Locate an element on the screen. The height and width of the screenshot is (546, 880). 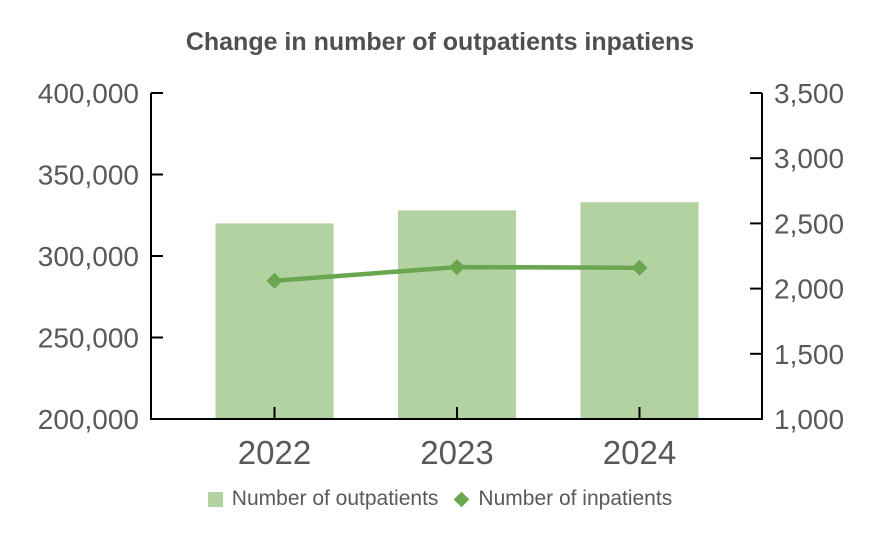
x-axis-category-label: 2022 is located at coordinates (274, 452).